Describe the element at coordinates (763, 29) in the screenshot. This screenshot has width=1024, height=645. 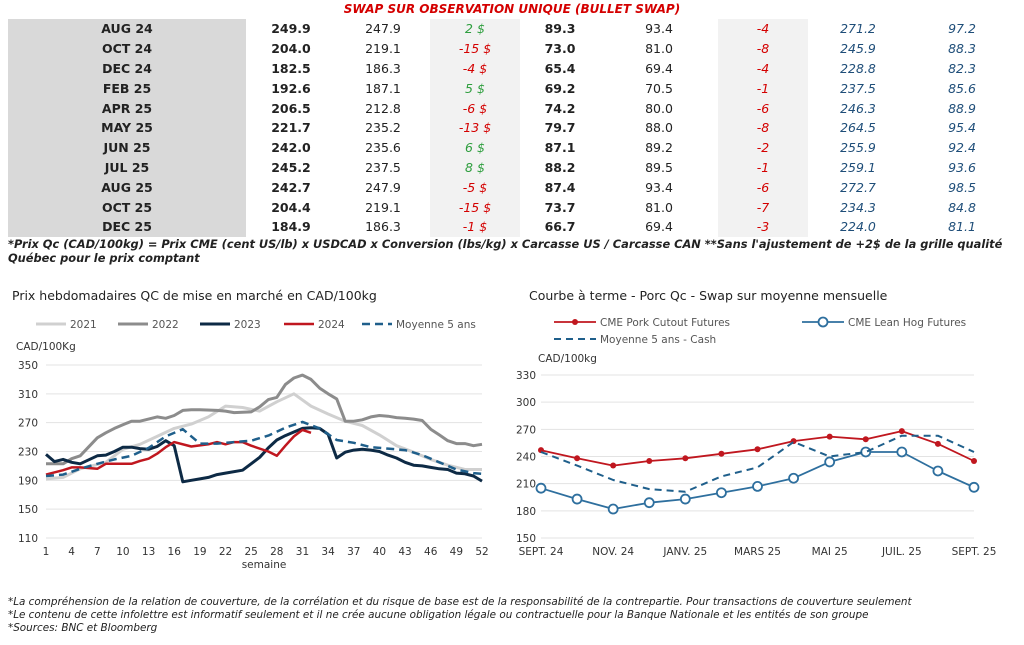
I see `table-cell: -4` at that location.